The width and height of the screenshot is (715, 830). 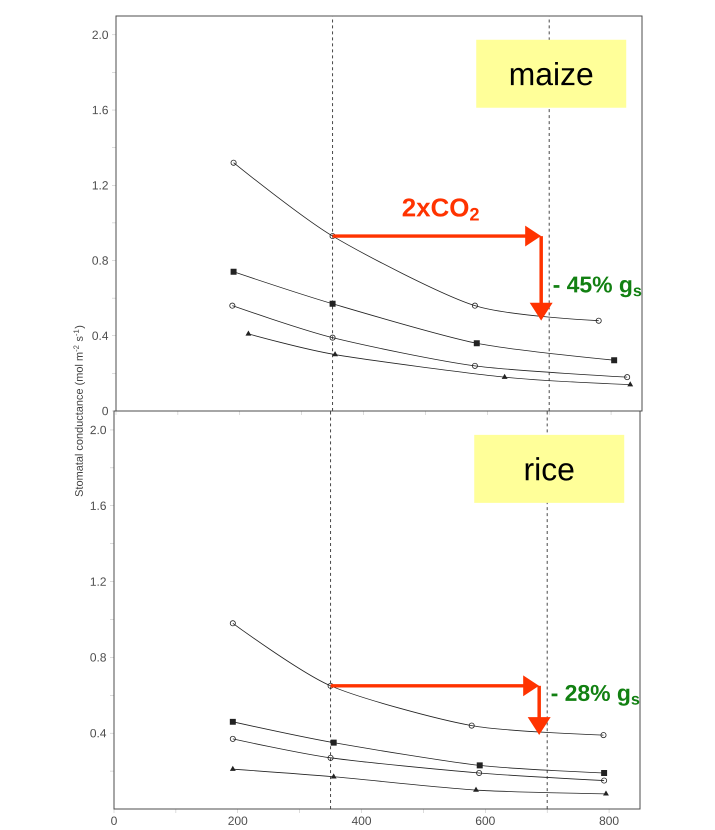 I want to click on y-axis-title: Stomatal conductance (mol m$^{-2}$ s$^{-1}$), so click(x=79, y=411).